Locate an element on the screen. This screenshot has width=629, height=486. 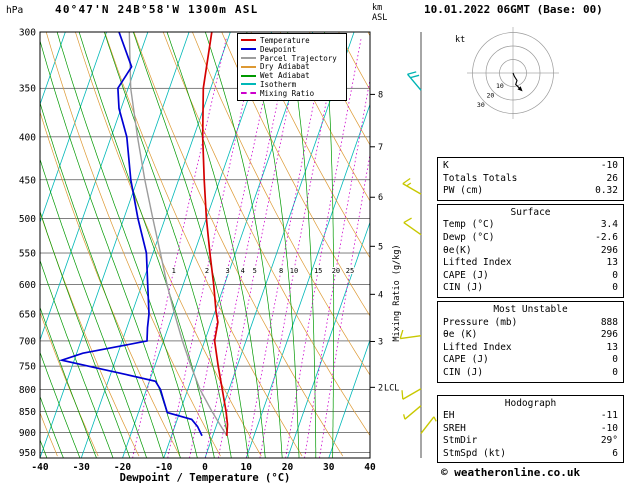
legend-item-dry-adiabat: Dry Adiabat is located at coordinates (292, 66).